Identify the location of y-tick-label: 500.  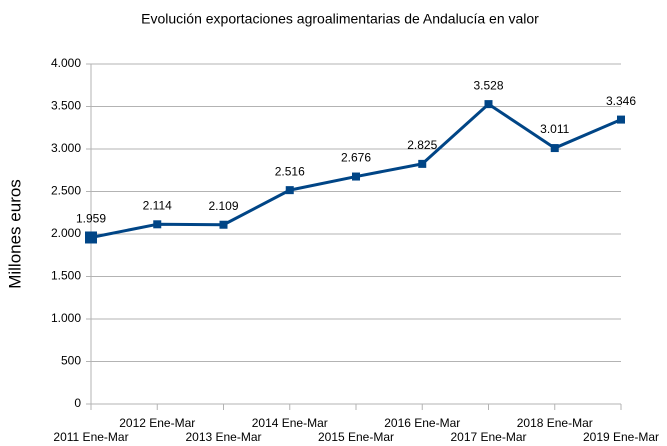
(71, 361).